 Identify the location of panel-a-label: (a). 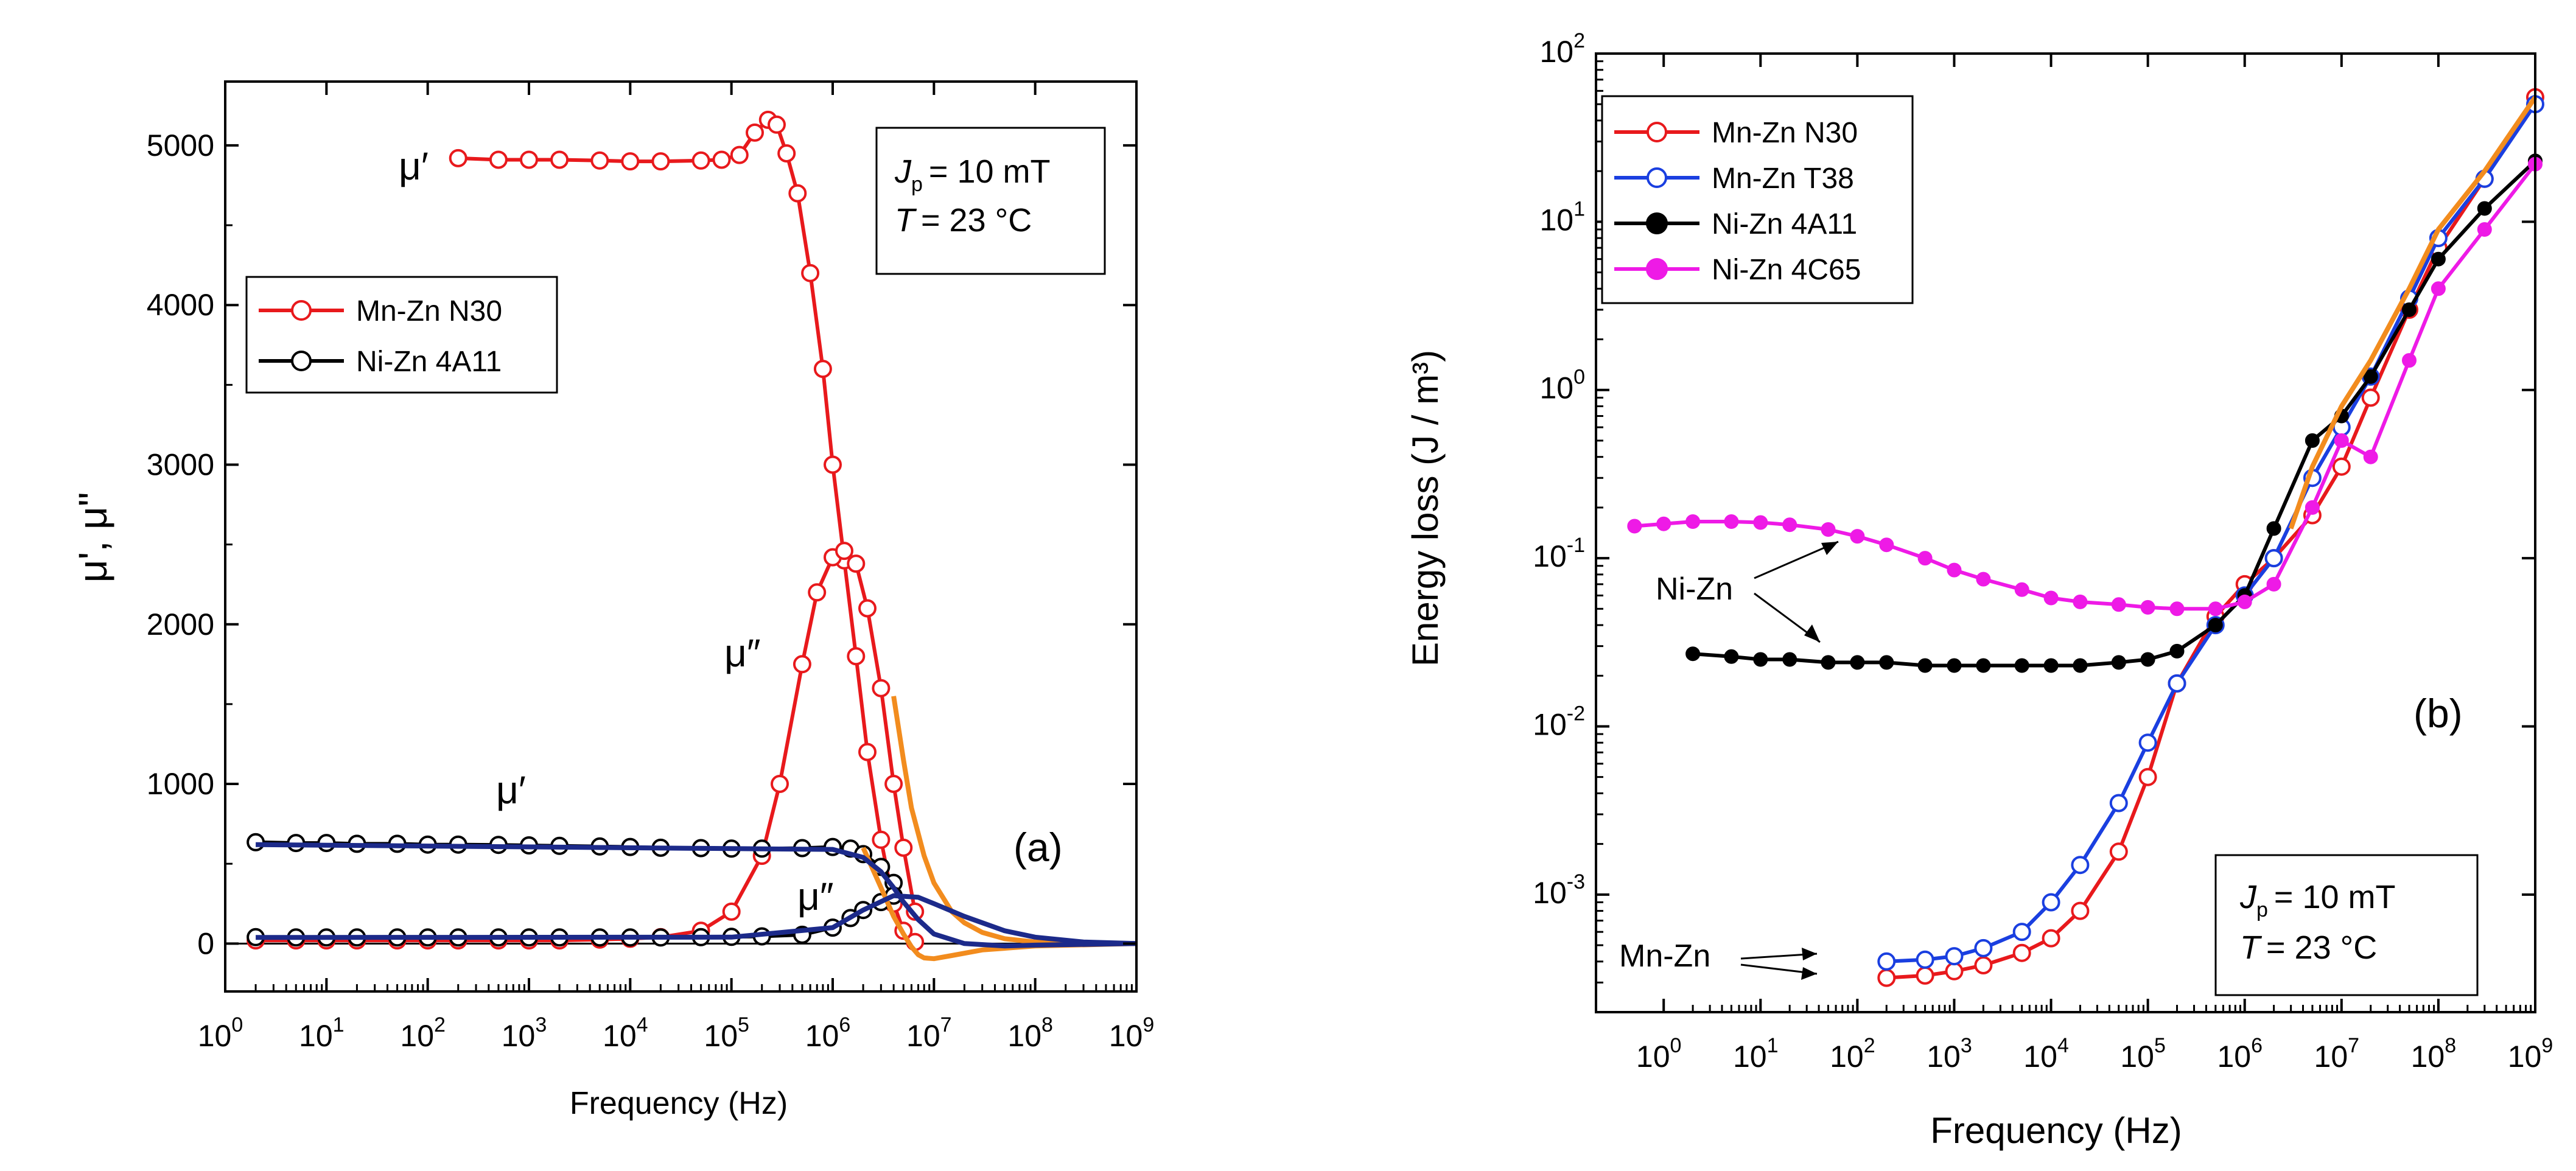
(1038, 848).